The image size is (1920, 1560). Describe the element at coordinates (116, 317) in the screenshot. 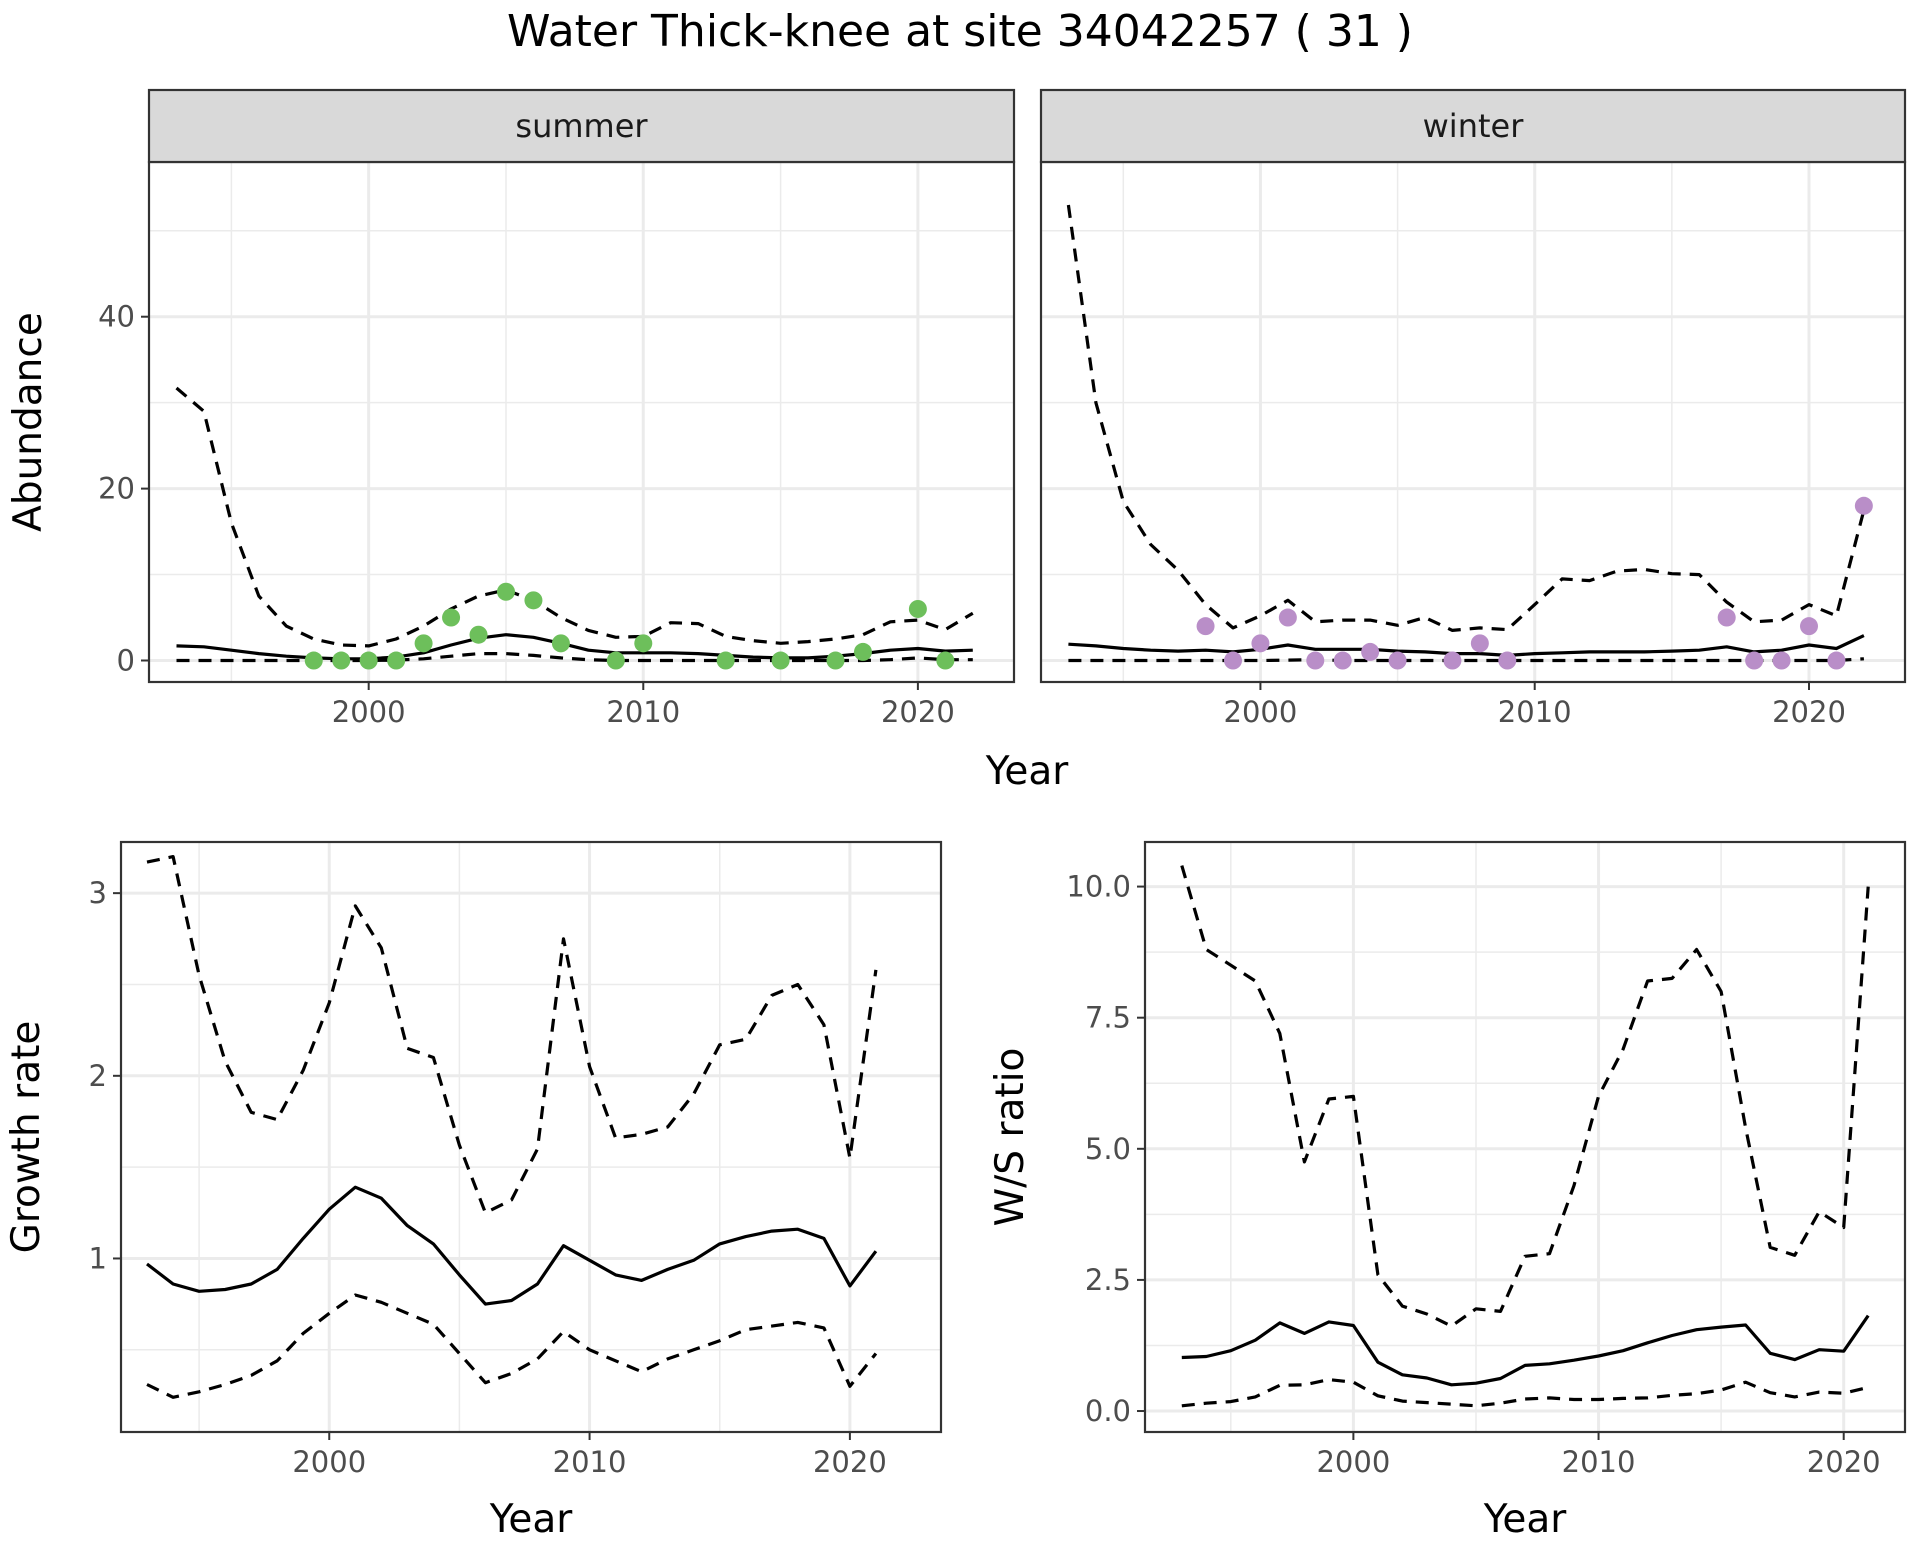

I see `y-tick-label: 40` at that location.